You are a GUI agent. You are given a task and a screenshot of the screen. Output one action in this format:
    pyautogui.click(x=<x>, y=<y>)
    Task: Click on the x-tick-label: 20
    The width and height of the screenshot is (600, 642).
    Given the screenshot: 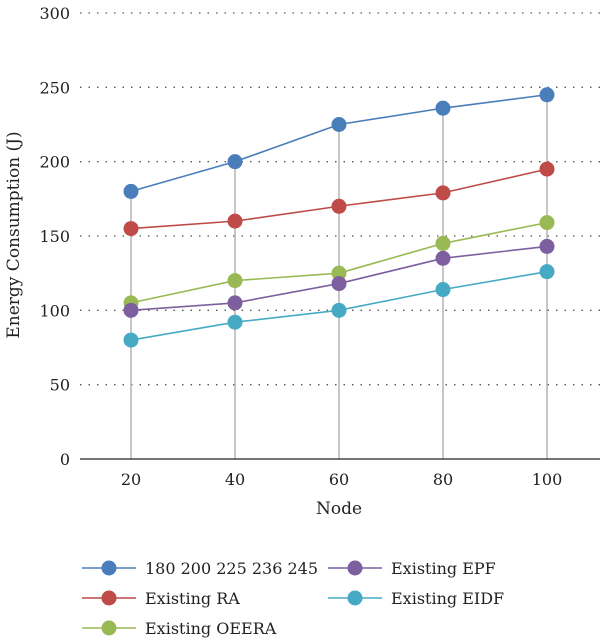 What is the action you would take?
    pyautogui.click(x=131, y=479)
    